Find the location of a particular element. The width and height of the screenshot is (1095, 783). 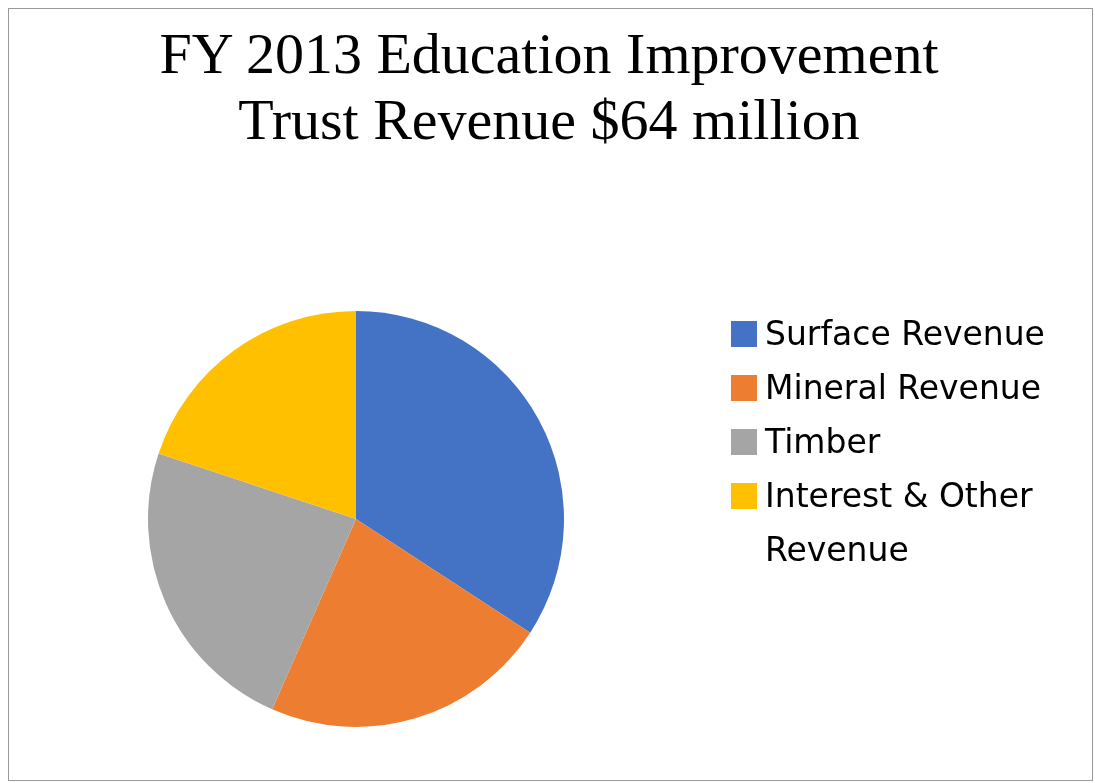

chart-title: FY 2013 Education Improvement Trust Revenue $64 million is located at coordinates (549, 87).